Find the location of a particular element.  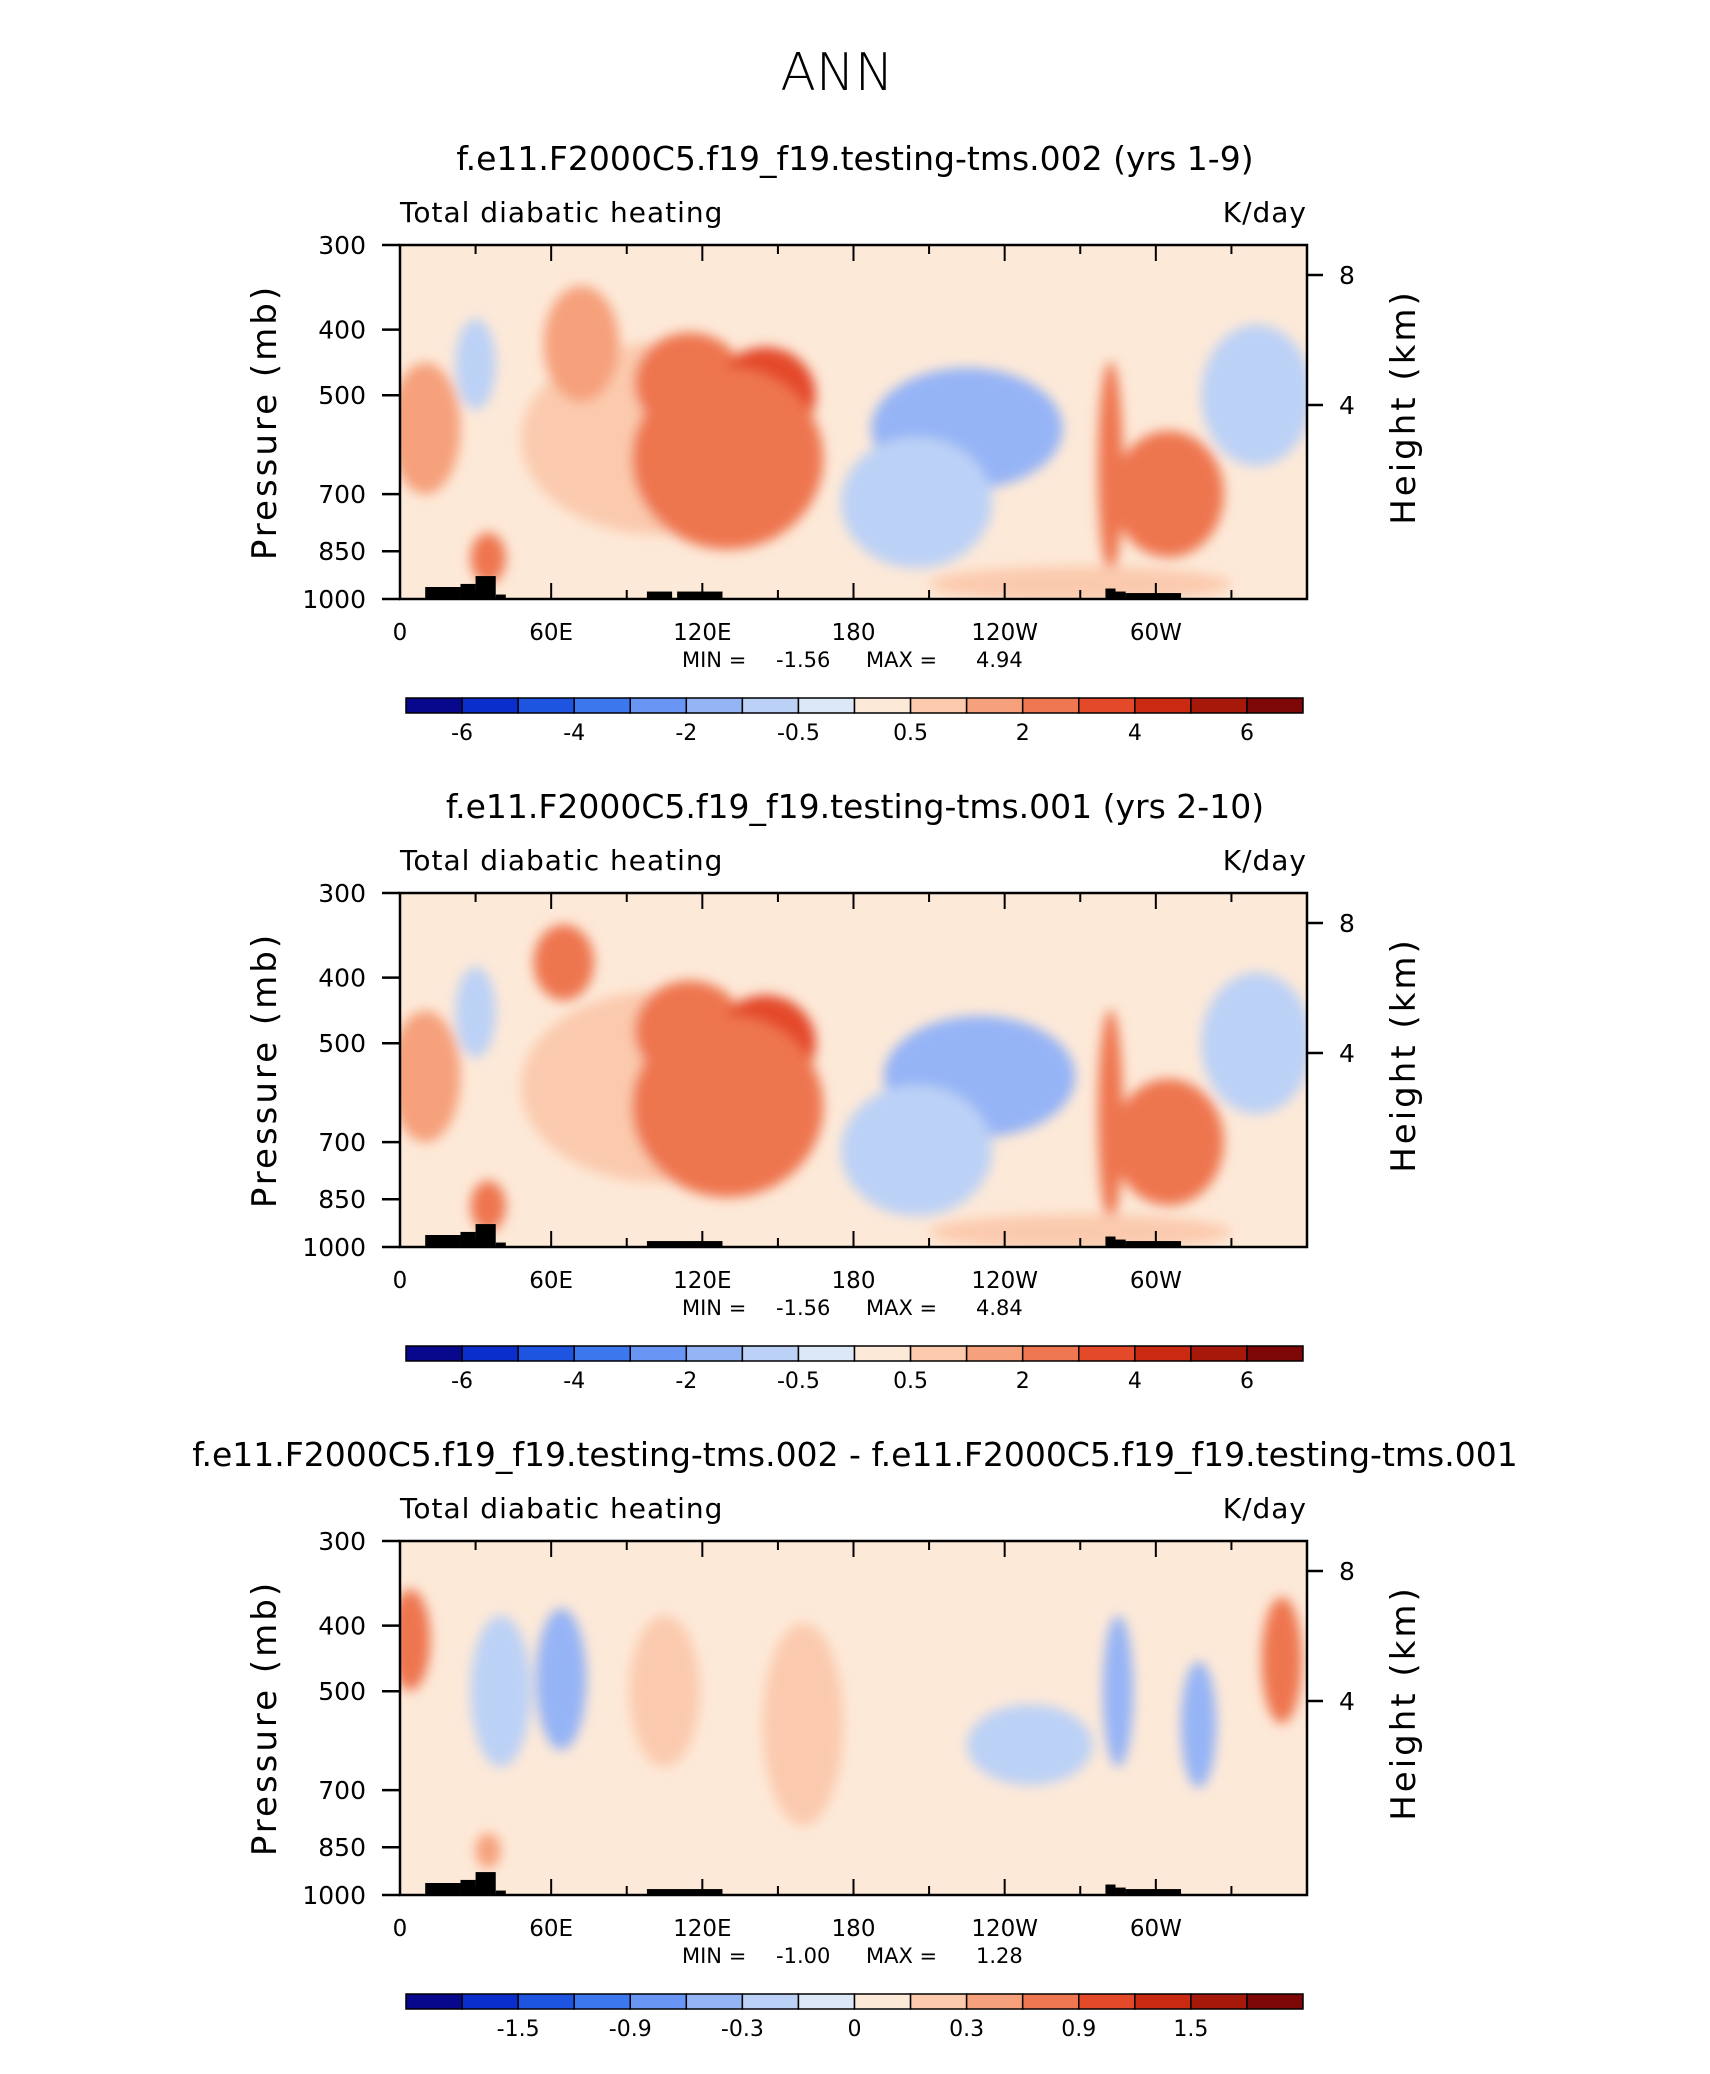

min-label: MIN = is located at coordinates (714, 1956).